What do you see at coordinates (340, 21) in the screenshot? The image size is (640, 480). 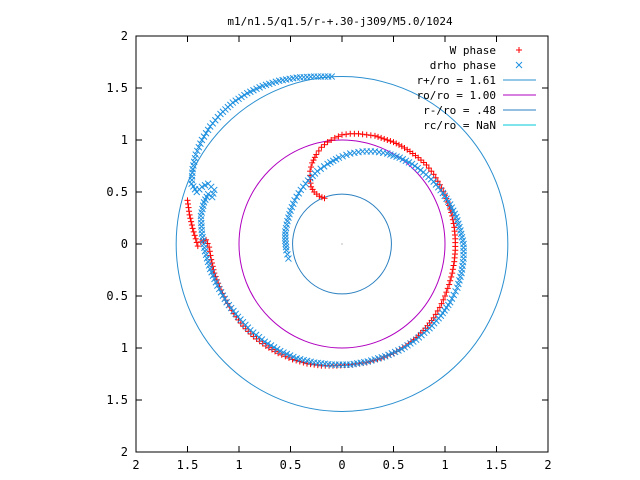 I see `chart-title: m1/n1.5/q1.5/r-+.30-j309/M5.0/1024` at bounding box center [340, 21].